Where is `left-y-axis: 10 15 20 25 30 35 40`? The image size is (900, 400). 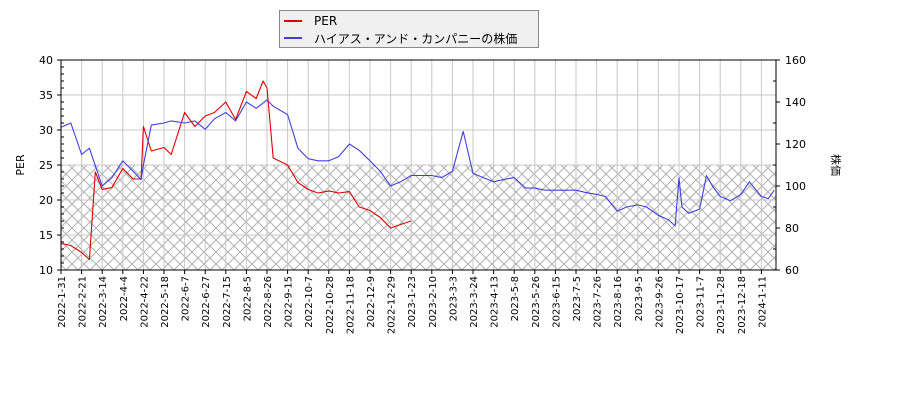 left-y-axis: 10 15 20 25 30 35 40 is located at coordinates (51, 165).